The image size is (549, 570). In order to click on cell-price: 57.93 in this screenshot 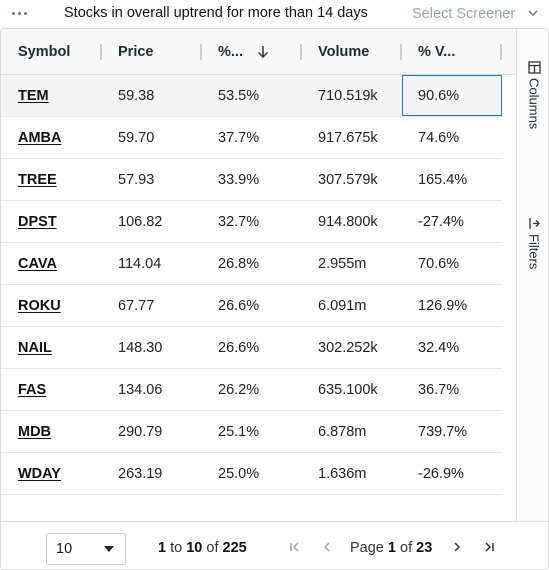, I will do `click(136, 179)`.